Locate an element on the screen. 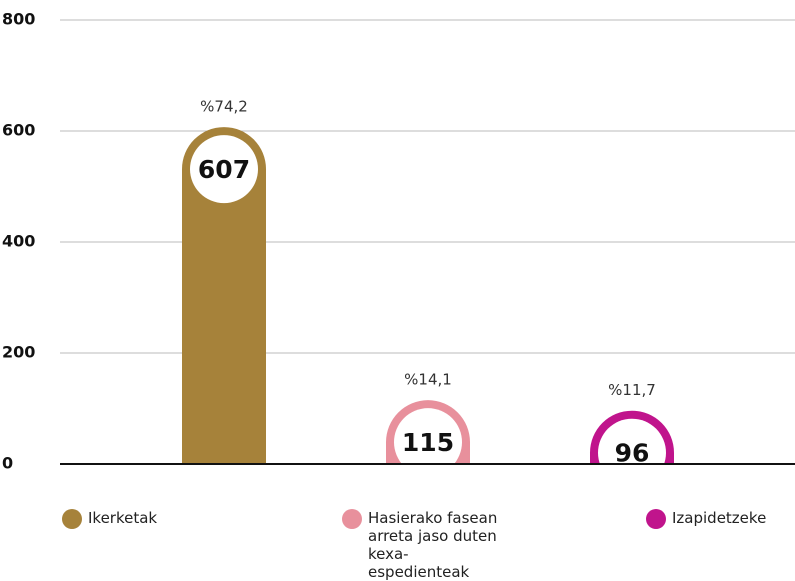 The height and width of the screenshot is (581, 795). legend-label: Izapidetzeke is located at coordinates (719, 518).